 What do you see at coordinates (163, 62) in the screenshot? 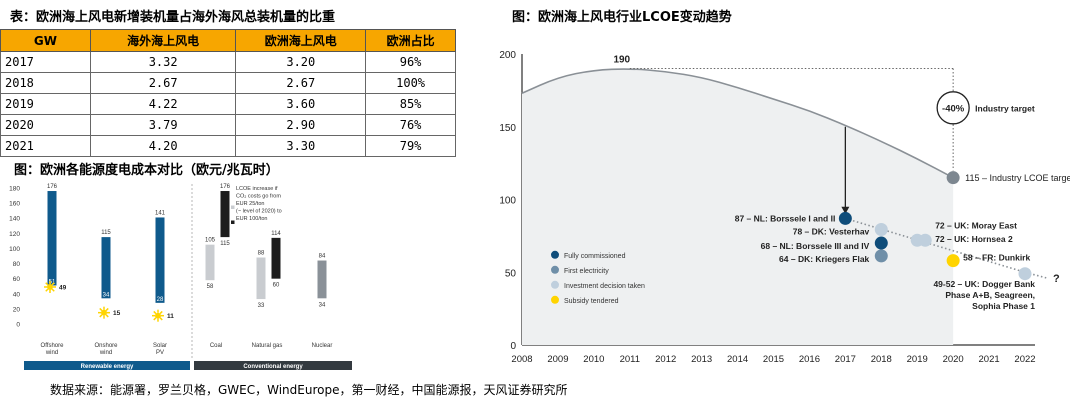
I see `table-cell: 3.32` at bounding box center [163, 62].